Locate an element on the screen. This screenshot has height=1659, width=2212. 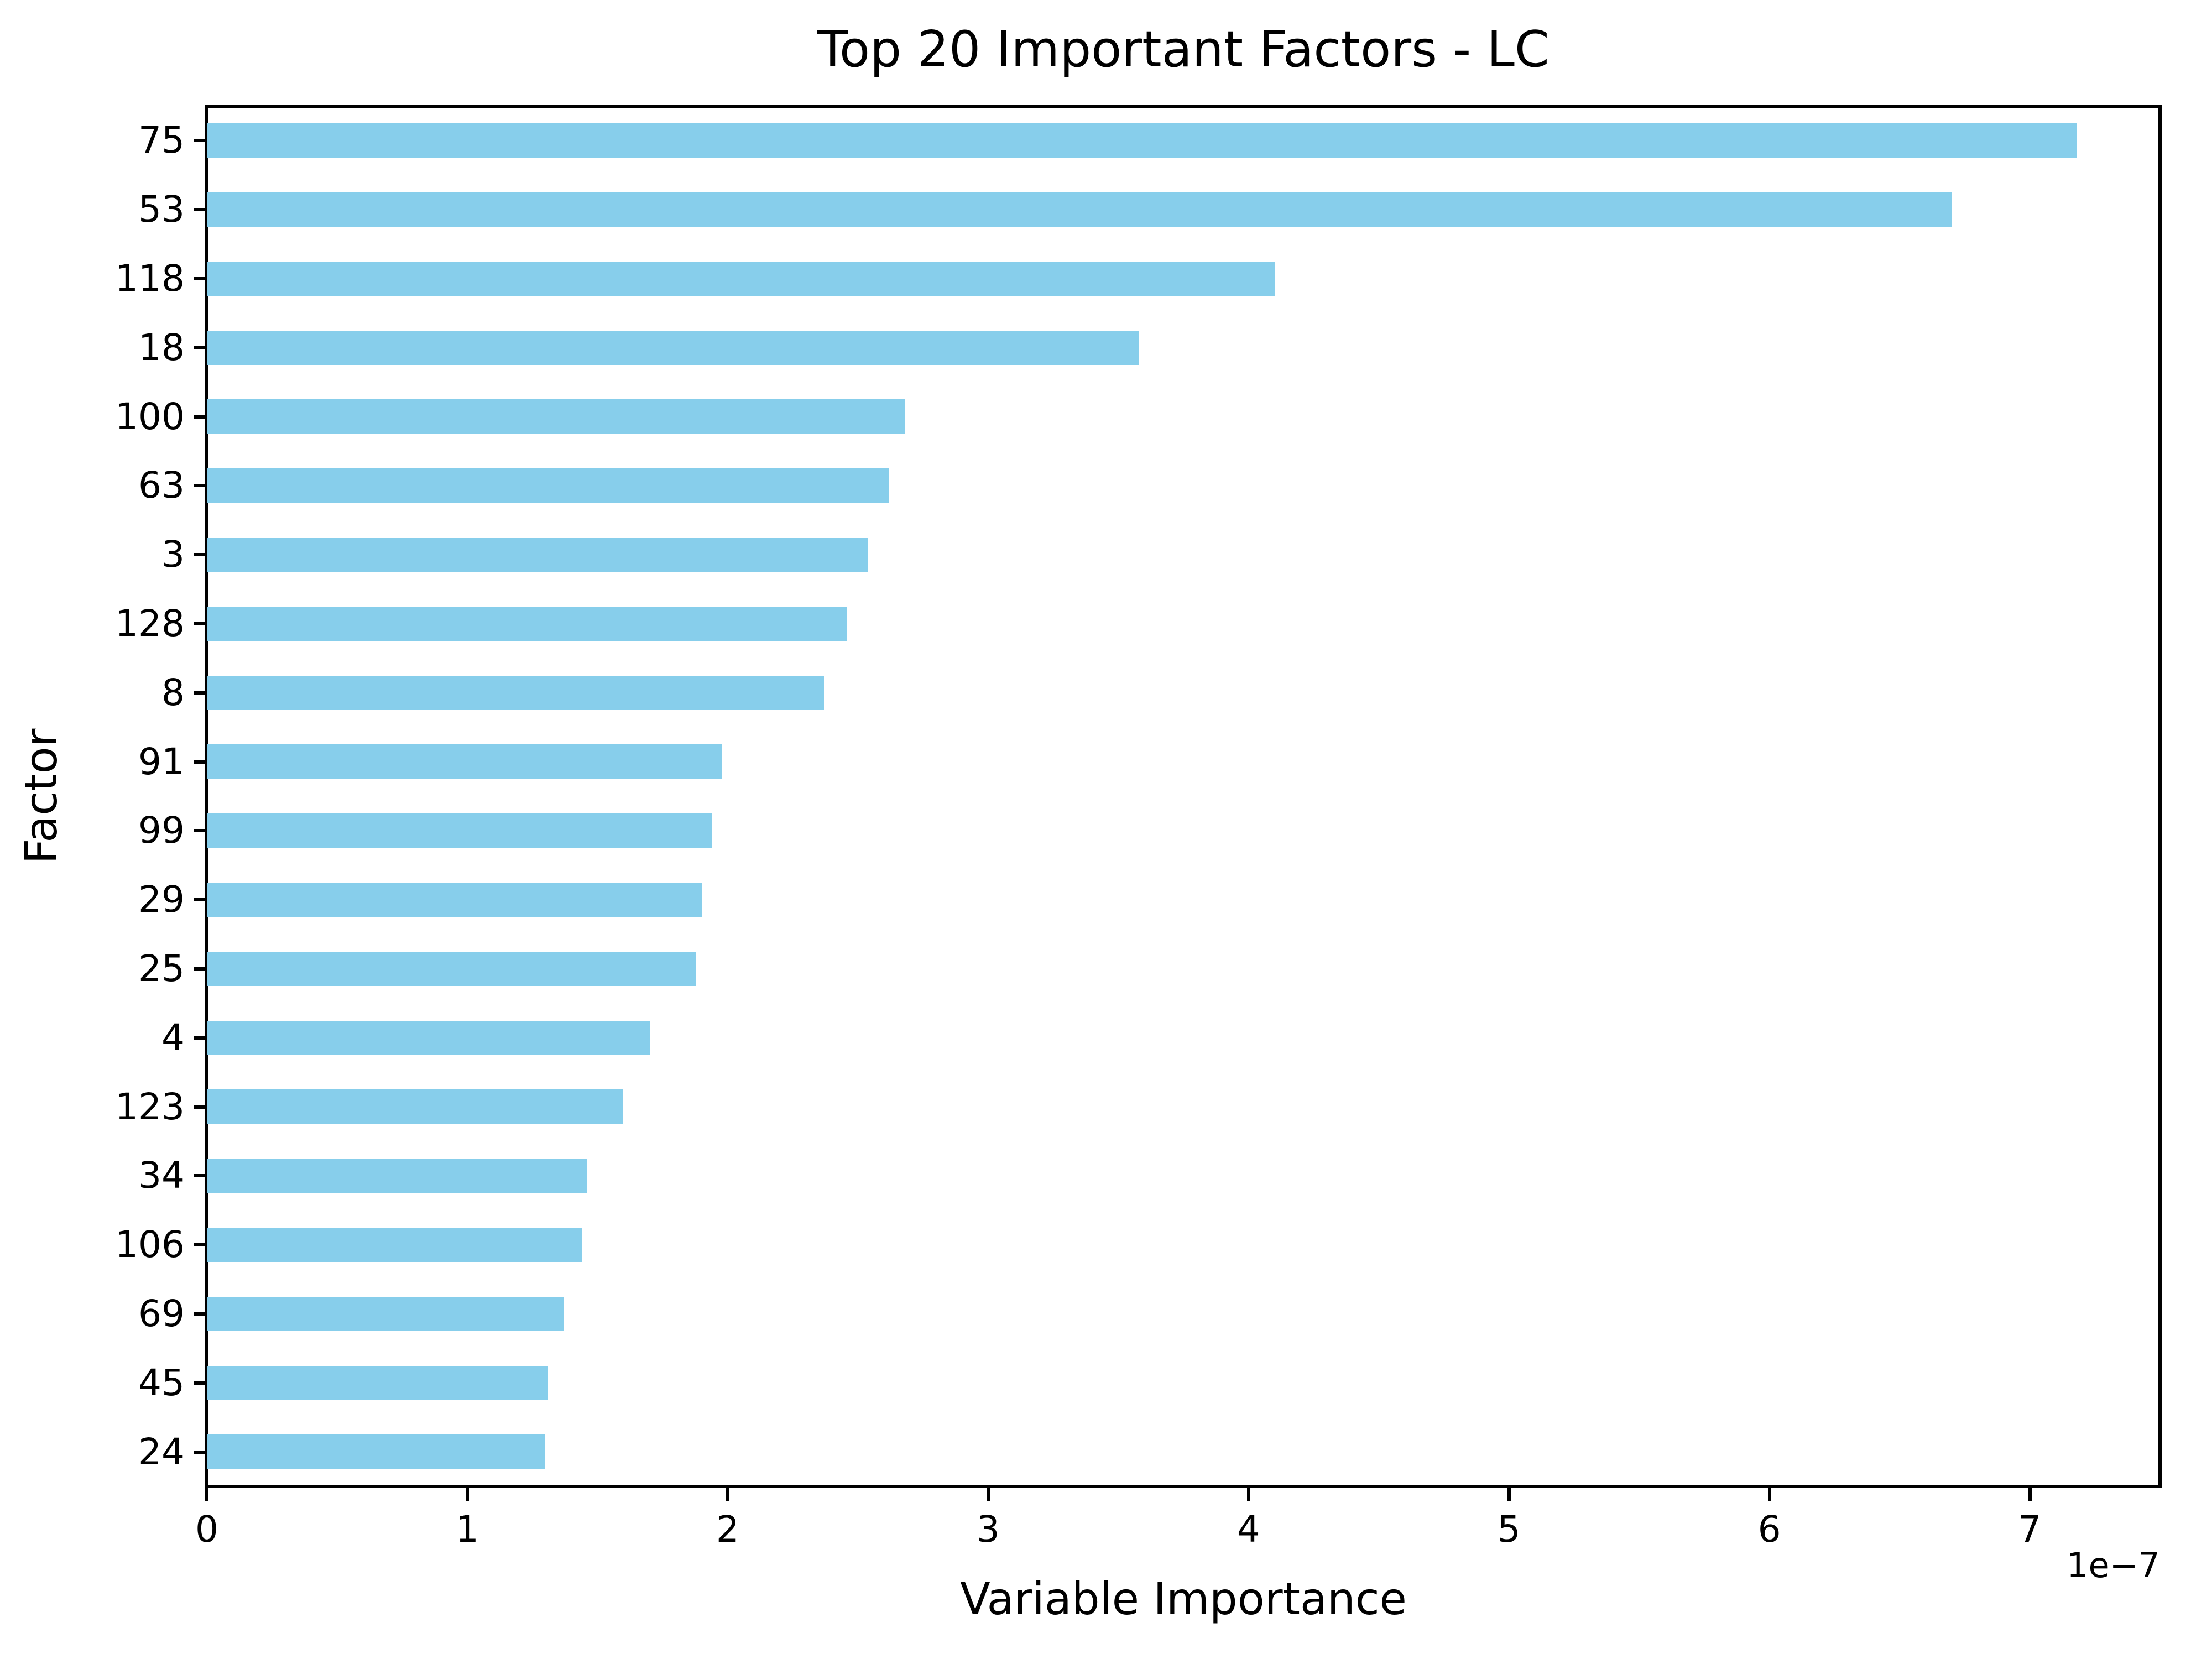
y-tick-label-25: 25 is located at coordinates (162, 969).